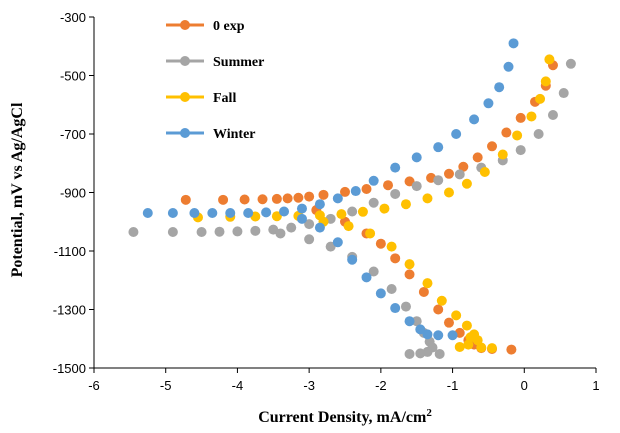  What do you see at coordinates (73, 17) in the screenshot?
I see `y-tick-label: -300` at bounding box center [73, 17].